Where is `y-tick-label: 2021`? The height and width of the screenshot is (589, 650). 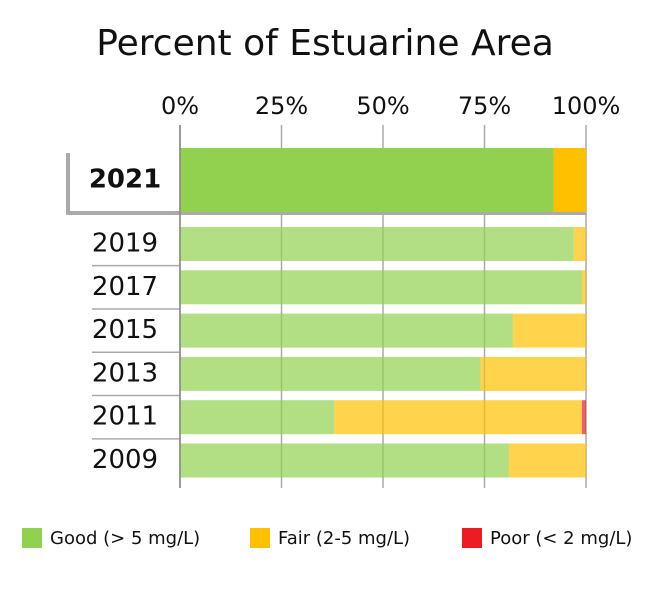 y-tick-label: 2021 is located at coordinates (125, 180).